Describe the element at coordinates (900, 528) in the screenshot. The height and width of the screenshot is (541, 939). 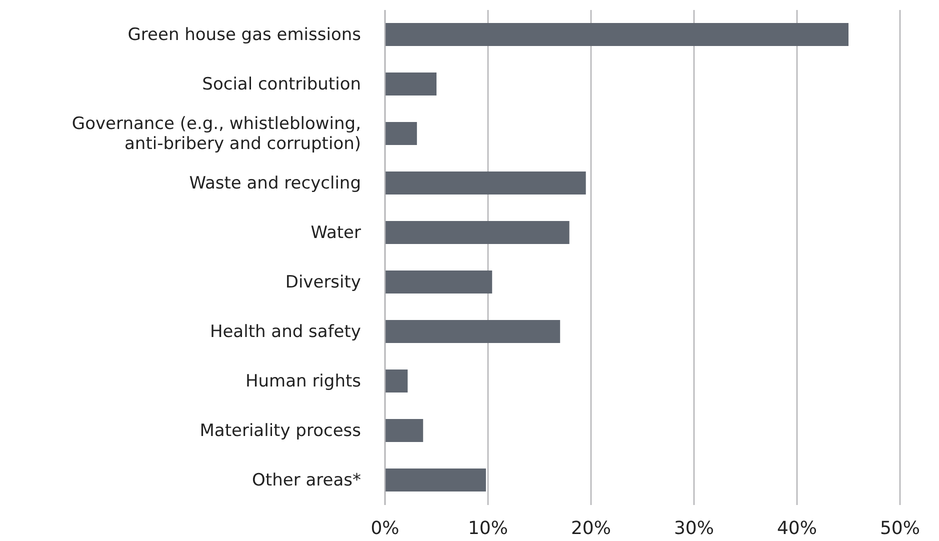
I see `x-tick-label: 50%` at that location.